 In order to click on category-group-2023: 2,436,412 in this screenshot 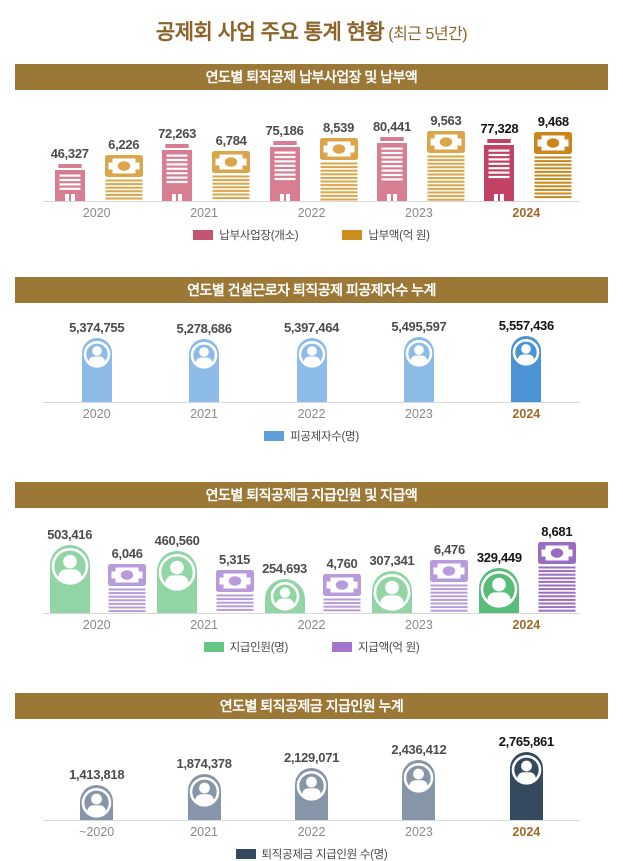, I will do `click(418, 781)`.